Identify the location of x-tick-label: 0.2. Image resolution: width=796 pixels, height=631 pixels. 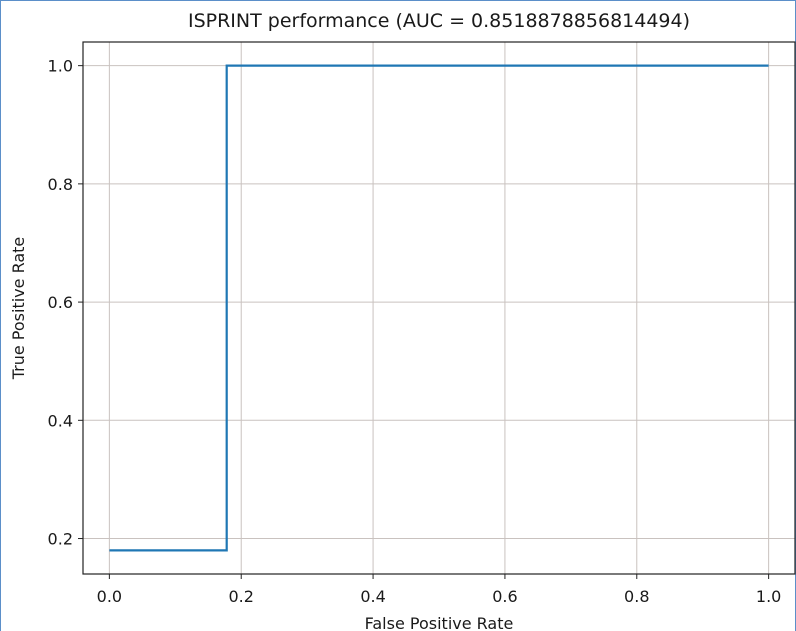
(240, 596).